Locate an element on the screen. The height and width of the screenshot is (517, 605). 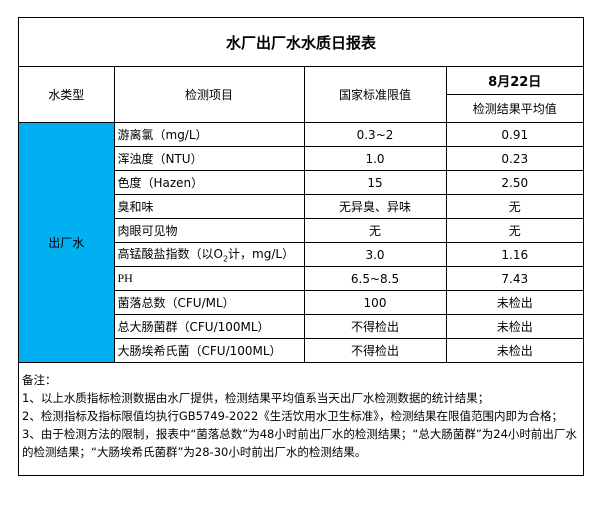
table-row: 菌落总数（CFU/ML） 100 未检出 is located at coordinates (301, 302).